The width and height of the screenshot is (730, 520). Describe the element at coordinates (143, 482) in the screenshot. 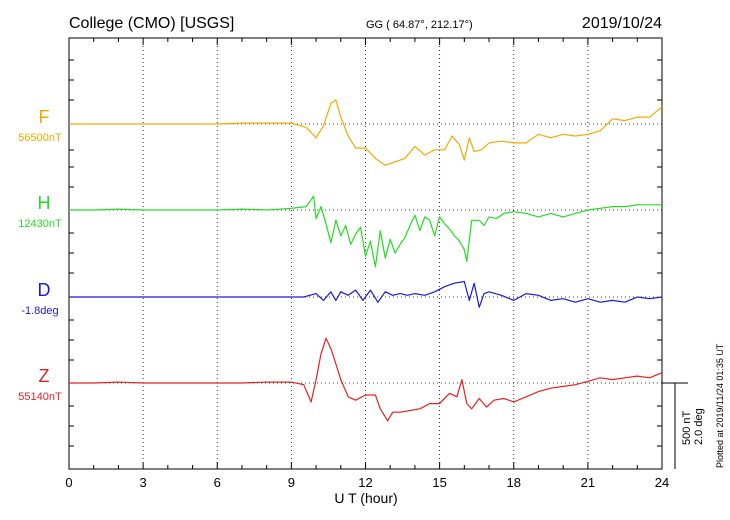

I see `x-tick-label: 3` at that location.